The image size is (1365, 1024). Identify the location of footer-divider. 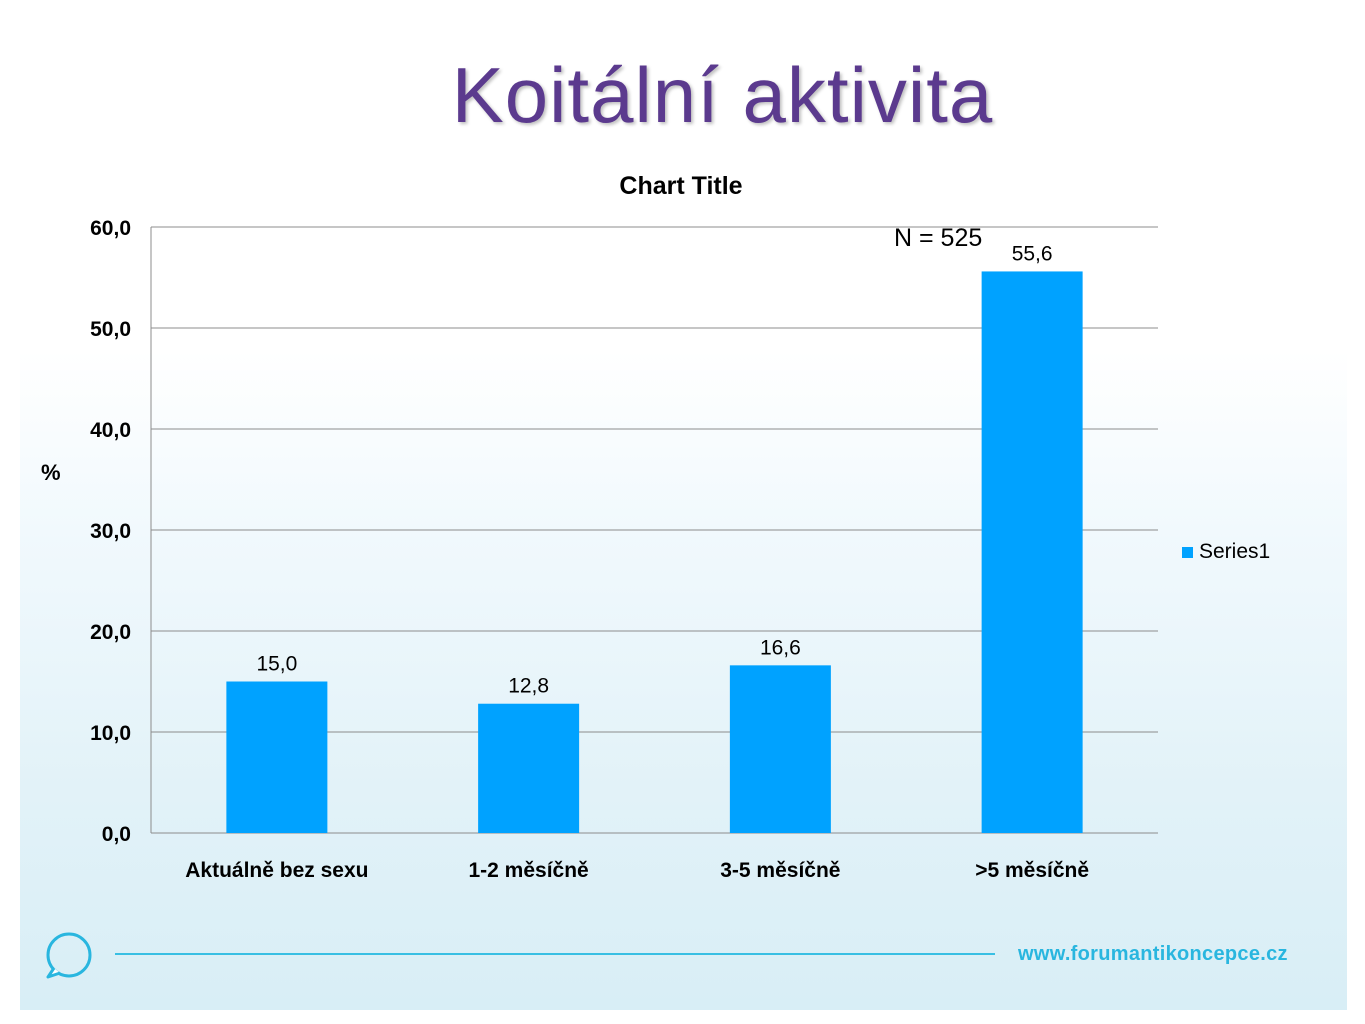
(555, 954).